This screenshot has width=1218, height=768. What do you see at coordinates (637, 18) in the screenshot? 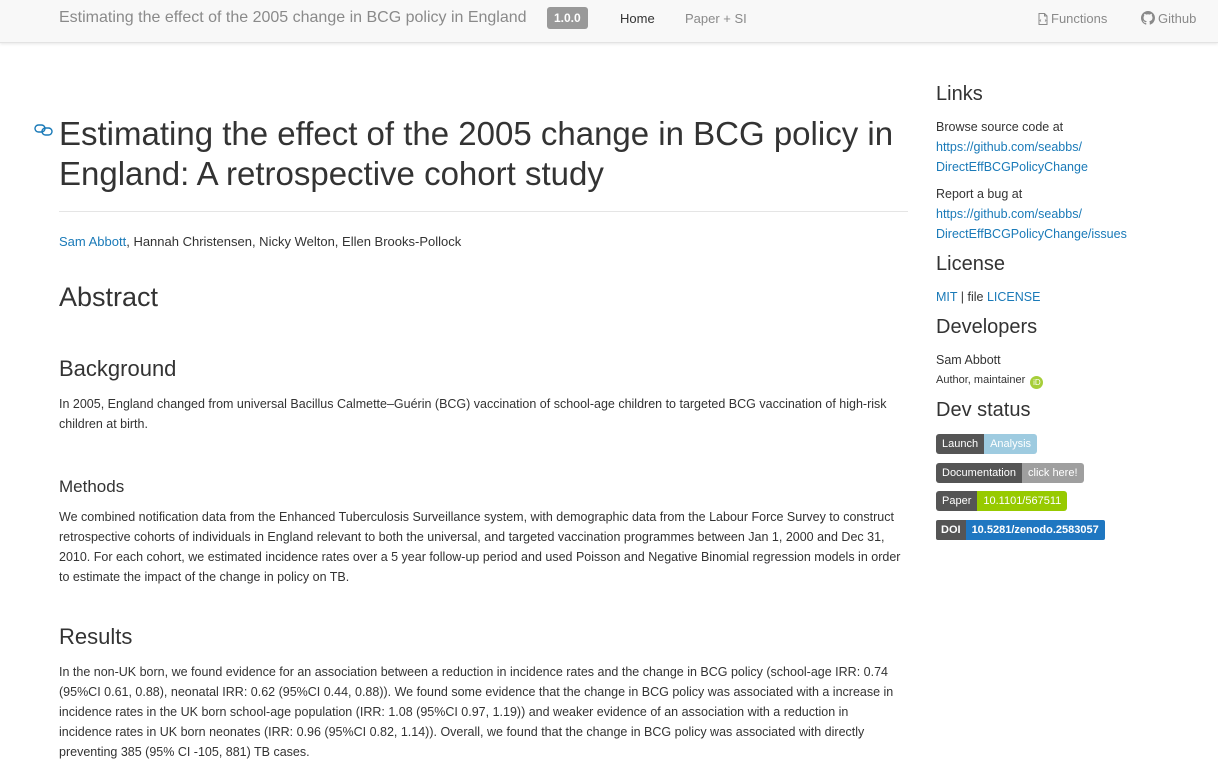
I see `nav-home: Home` at bounding box center [637, 18].